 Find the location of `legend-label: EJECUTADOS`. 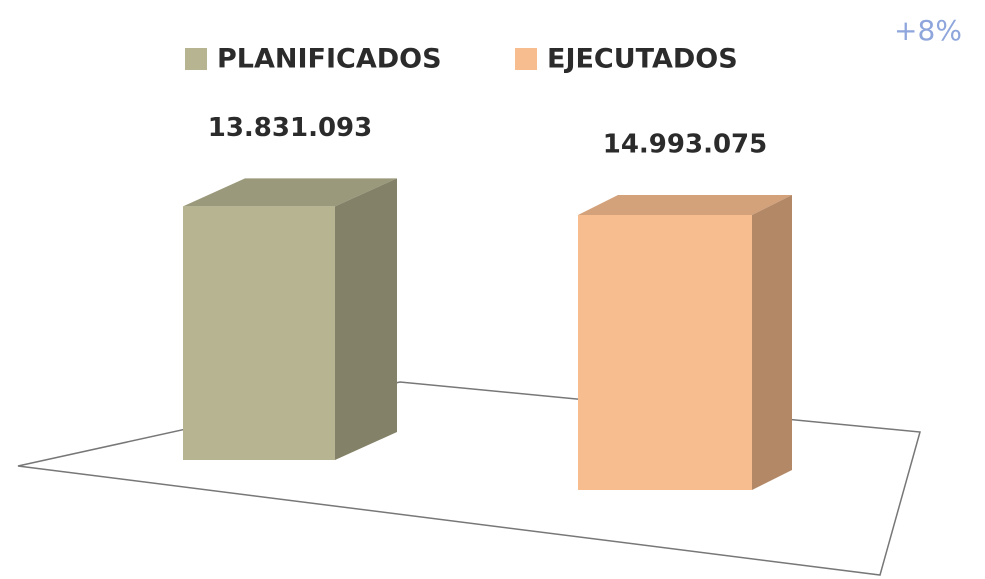

legend-label: EJECUTADOS is located at coordinates (642, 59).